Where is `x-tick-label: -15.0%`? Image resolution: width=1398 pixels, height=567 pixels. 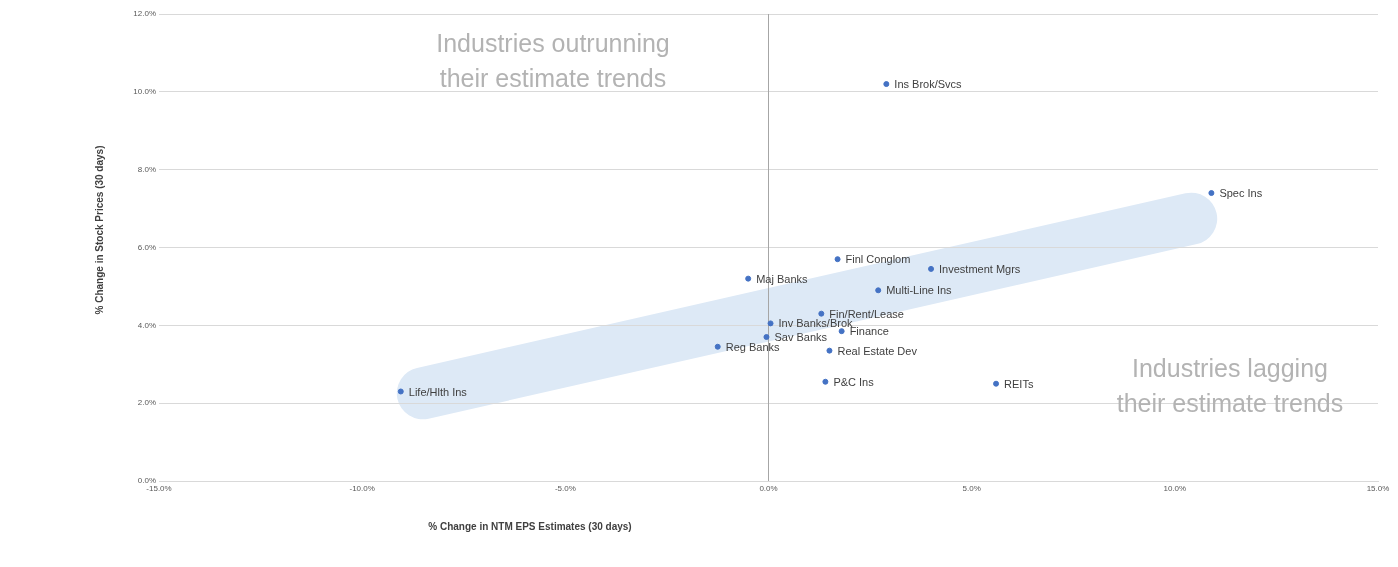 x-tick-label: -15.0% is located at coordinates (159, 488).